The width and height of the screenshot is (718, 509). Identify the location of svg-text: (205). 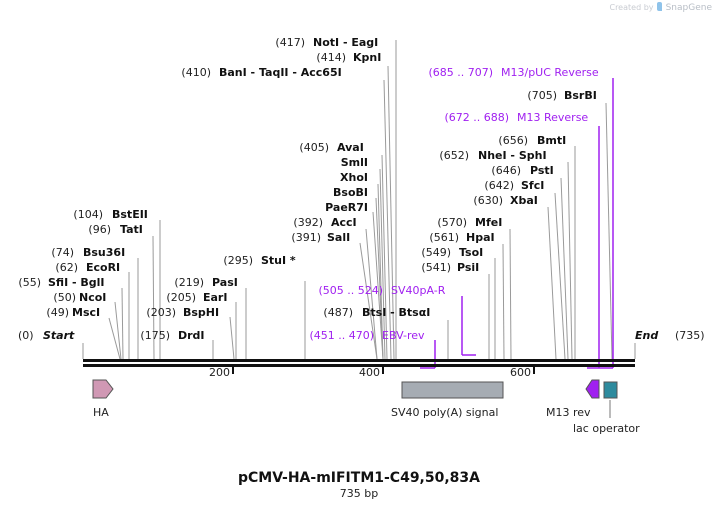
(181, 297).